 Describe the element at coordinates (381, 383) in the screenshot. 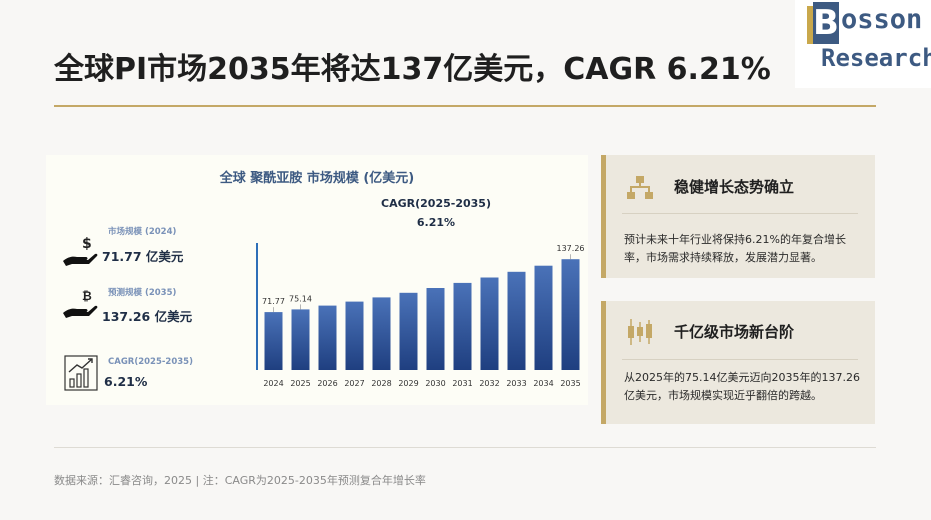

I see `x-tick-label: 2028` at that location.